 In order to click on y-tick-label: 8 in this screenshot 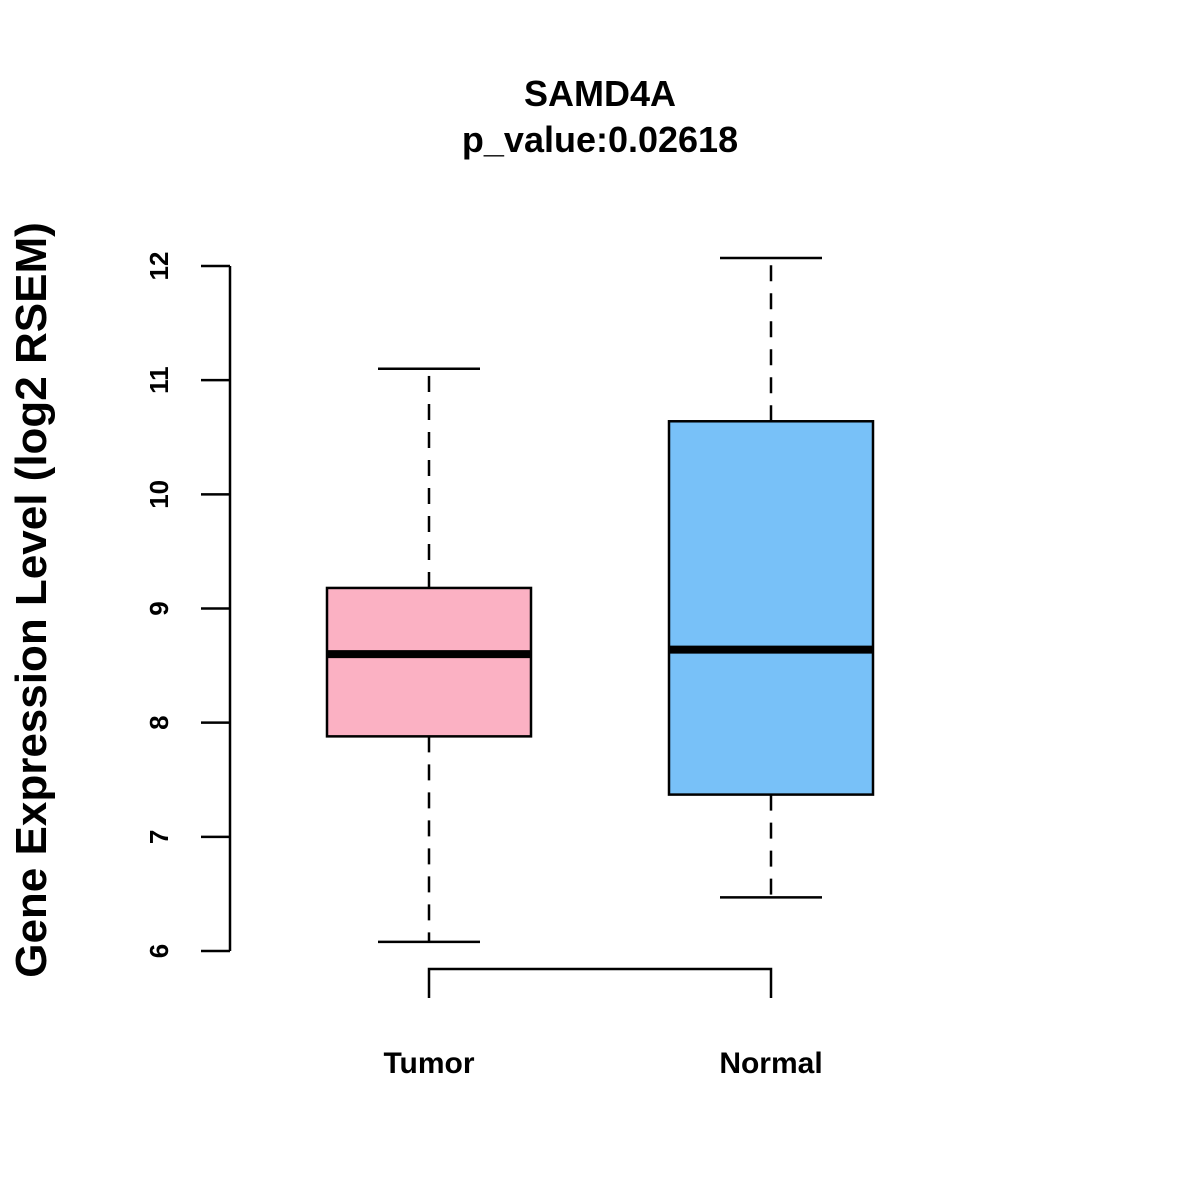, I will do `click(159, 722)`.